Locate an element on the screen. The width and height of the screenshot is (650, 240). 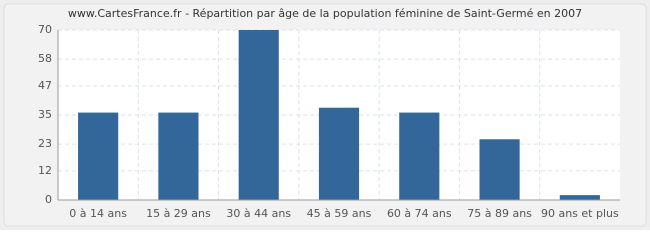
x-tick-label: 45 à 59 ans is located at coordinates (339, 213).